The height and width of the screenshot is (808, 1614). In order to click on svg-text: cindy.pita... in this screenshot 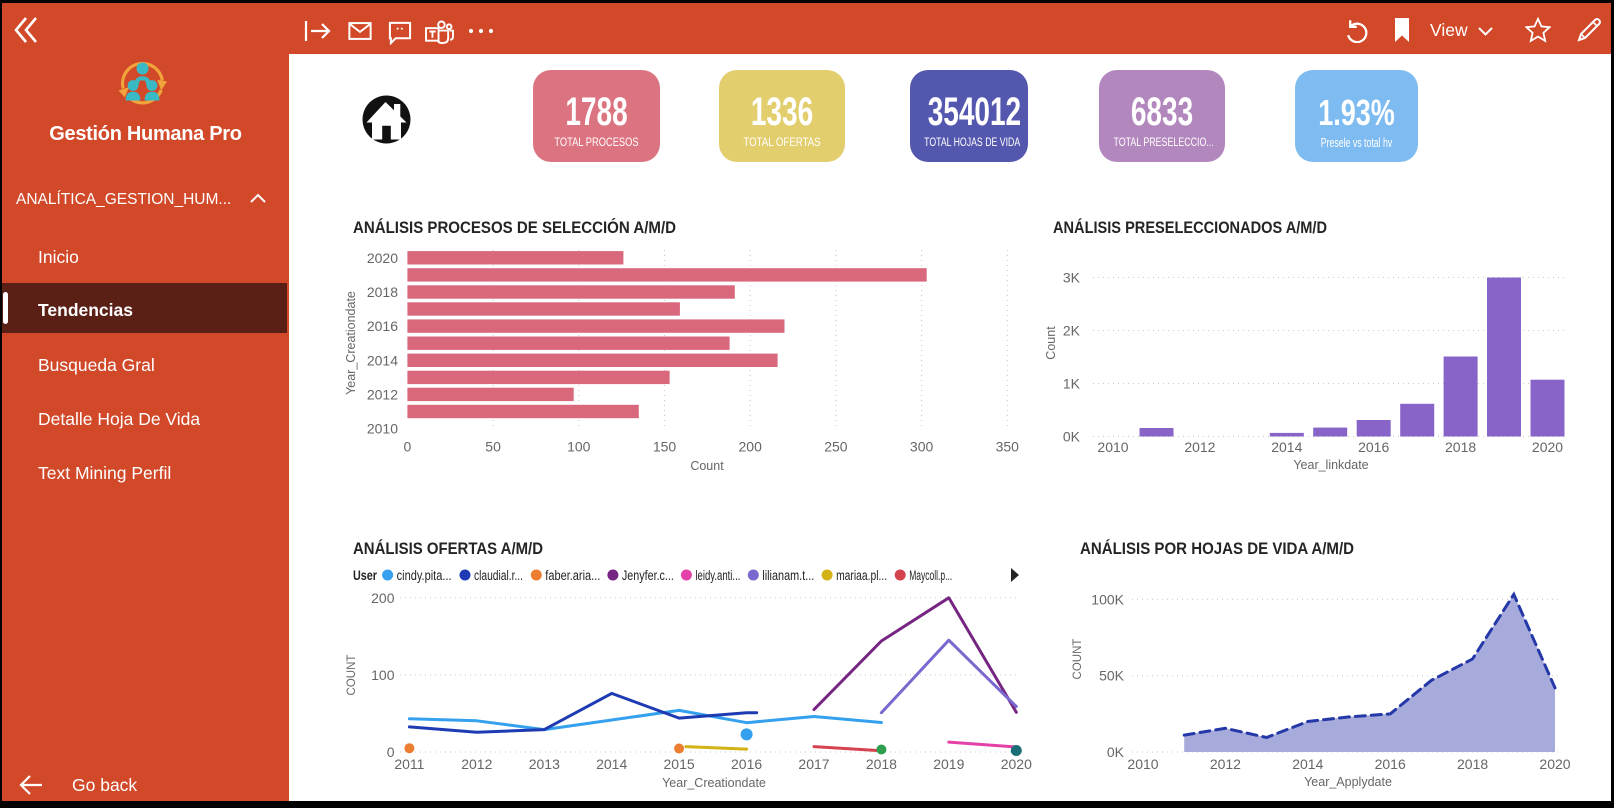, I will do `click(424, 575)`.